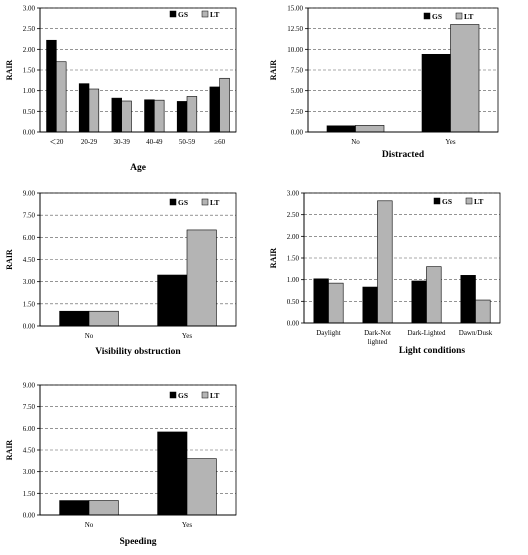  Describe the element at coordinates (219, 142) in the screenshot. I see `x-tick-label: ≥60` at that location.